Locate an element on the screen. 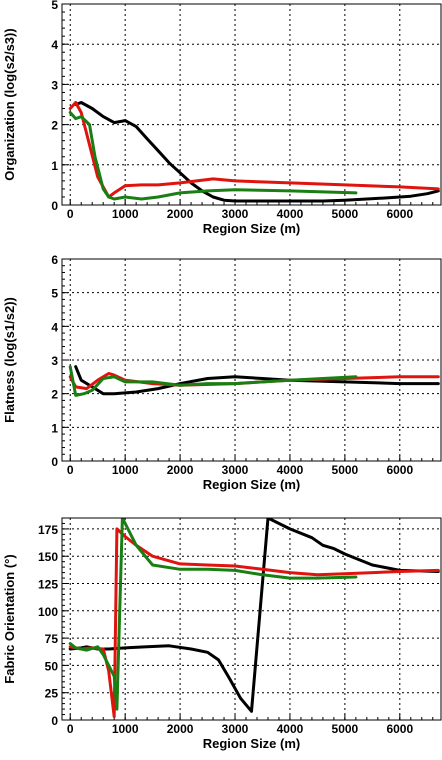  y-axis-label: Flatness (log(s1/s2)) is located at coordinates (9, 360).